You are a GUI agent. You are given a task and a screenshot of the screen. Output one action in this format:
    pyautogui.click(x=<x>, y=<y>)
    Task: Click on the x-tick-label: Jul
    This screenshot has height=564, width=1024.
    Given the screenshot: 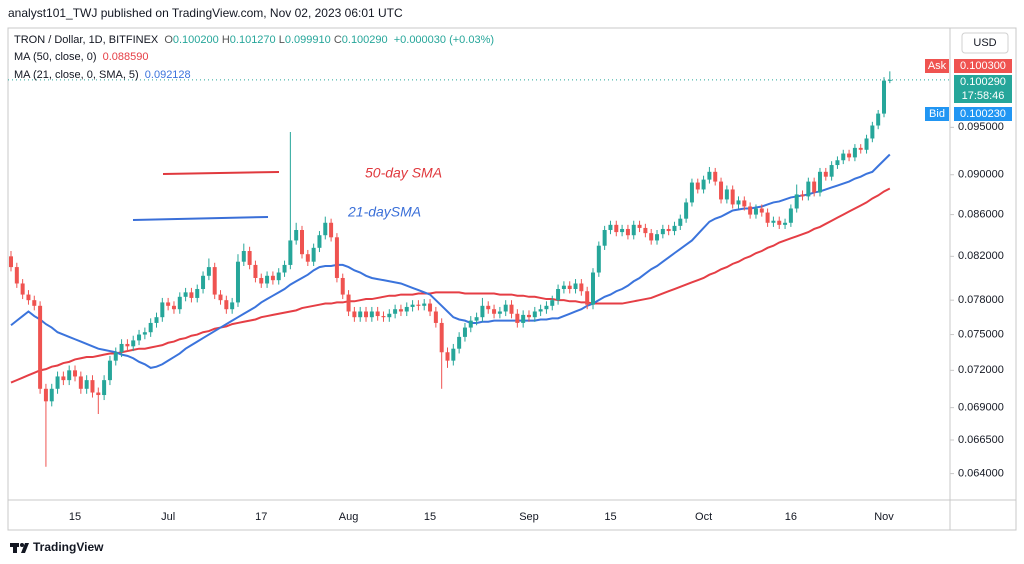 What is the action you would take?
    pyautogui.click(x=168, y=517)
    